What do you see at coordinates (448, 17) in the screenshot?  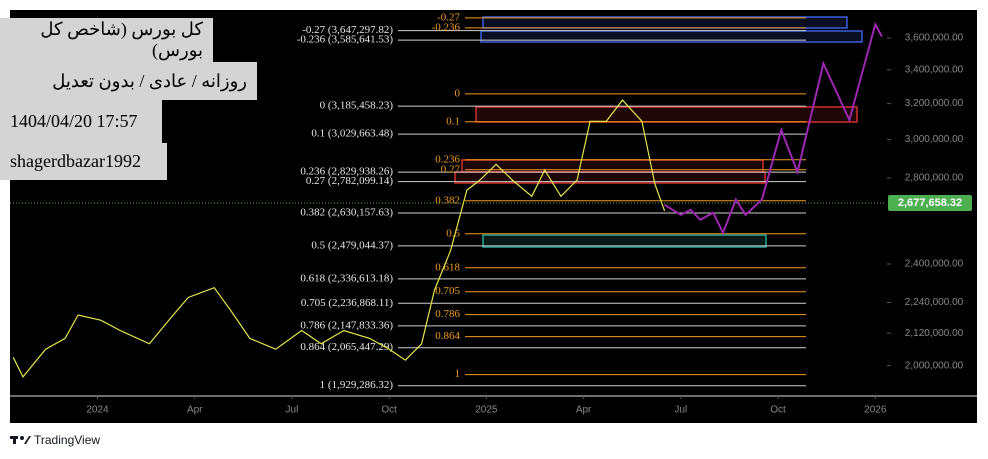 I see `fib-label-2: -0.27` at bounding box center [448, 17].